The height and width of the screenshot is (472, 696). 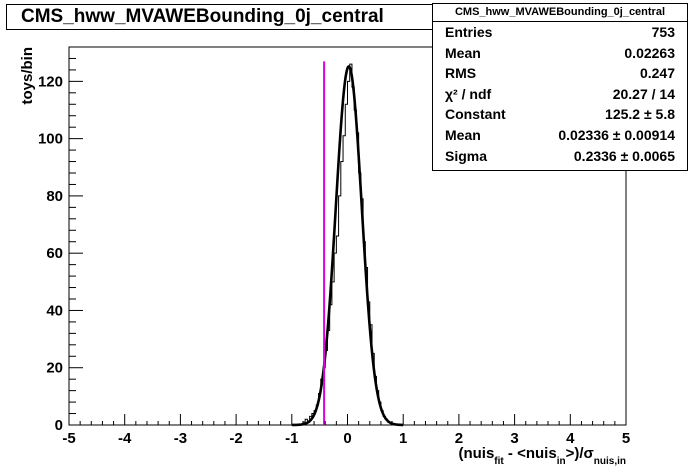 I want to click on stats-label: Constant, so click(x=475, y=114).